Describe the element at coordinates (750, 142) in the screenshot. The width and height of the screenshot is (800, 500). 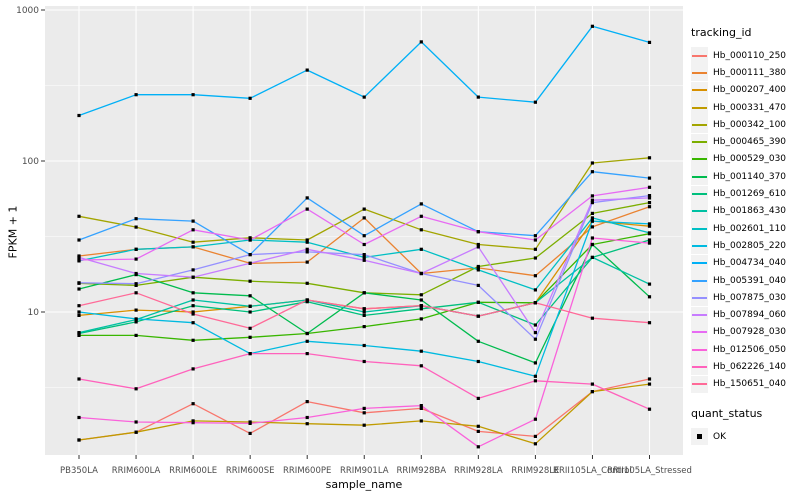
I see `legend-item-label: Hb_000465_390` at that location.